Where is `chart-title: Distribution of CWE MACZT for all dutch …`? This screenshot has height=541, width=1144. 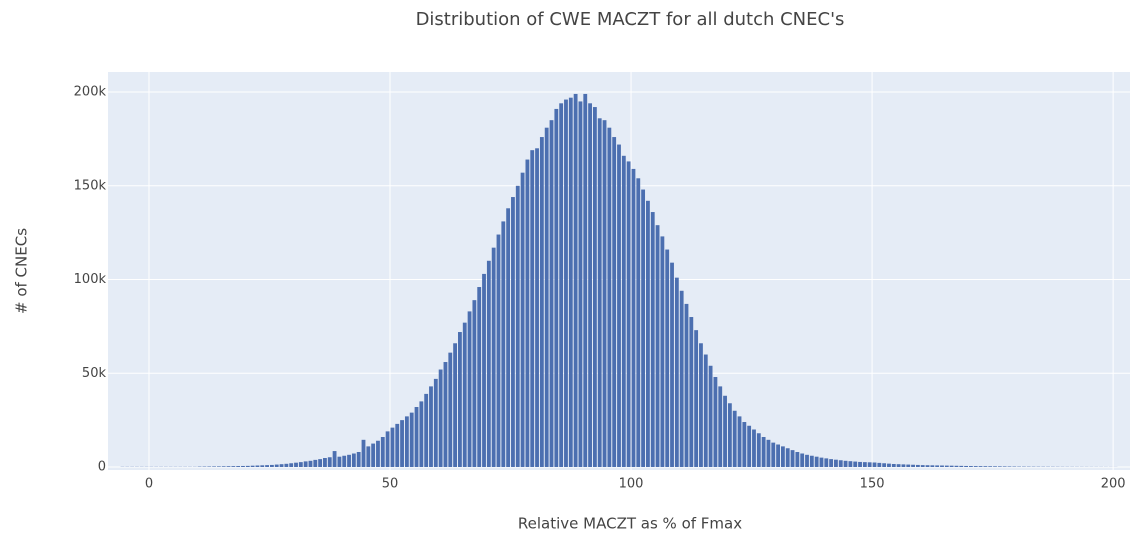 chart-title: Distribution of CWE MACZT for all dutch … is located at coordinates (630, 19).